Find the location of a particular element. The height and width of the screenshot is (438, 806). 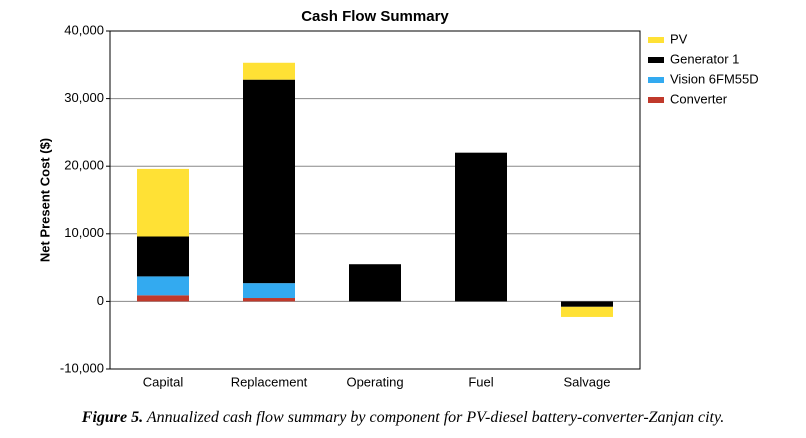

x-tick-label: Salvage is located at coordinates (587, 381).